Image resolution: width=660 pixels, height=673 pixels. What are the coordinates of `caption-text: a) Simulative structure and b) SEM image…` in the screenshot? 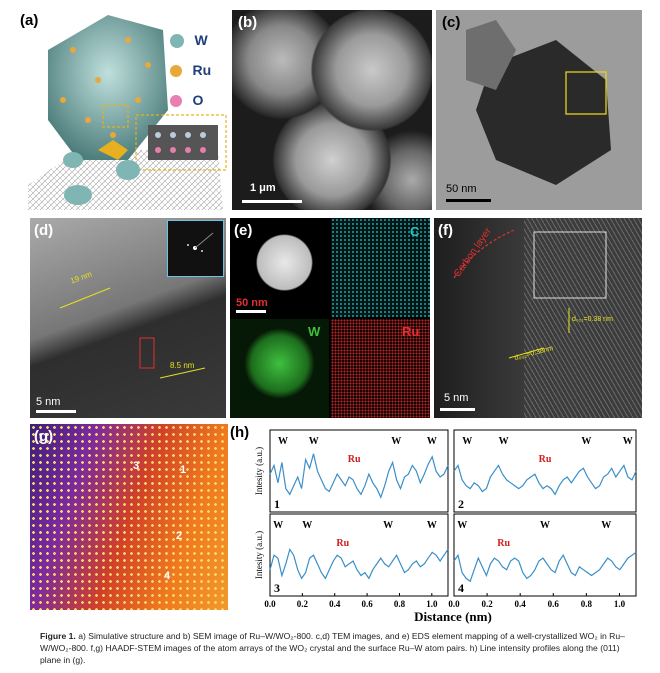 It's located at (332, 648).